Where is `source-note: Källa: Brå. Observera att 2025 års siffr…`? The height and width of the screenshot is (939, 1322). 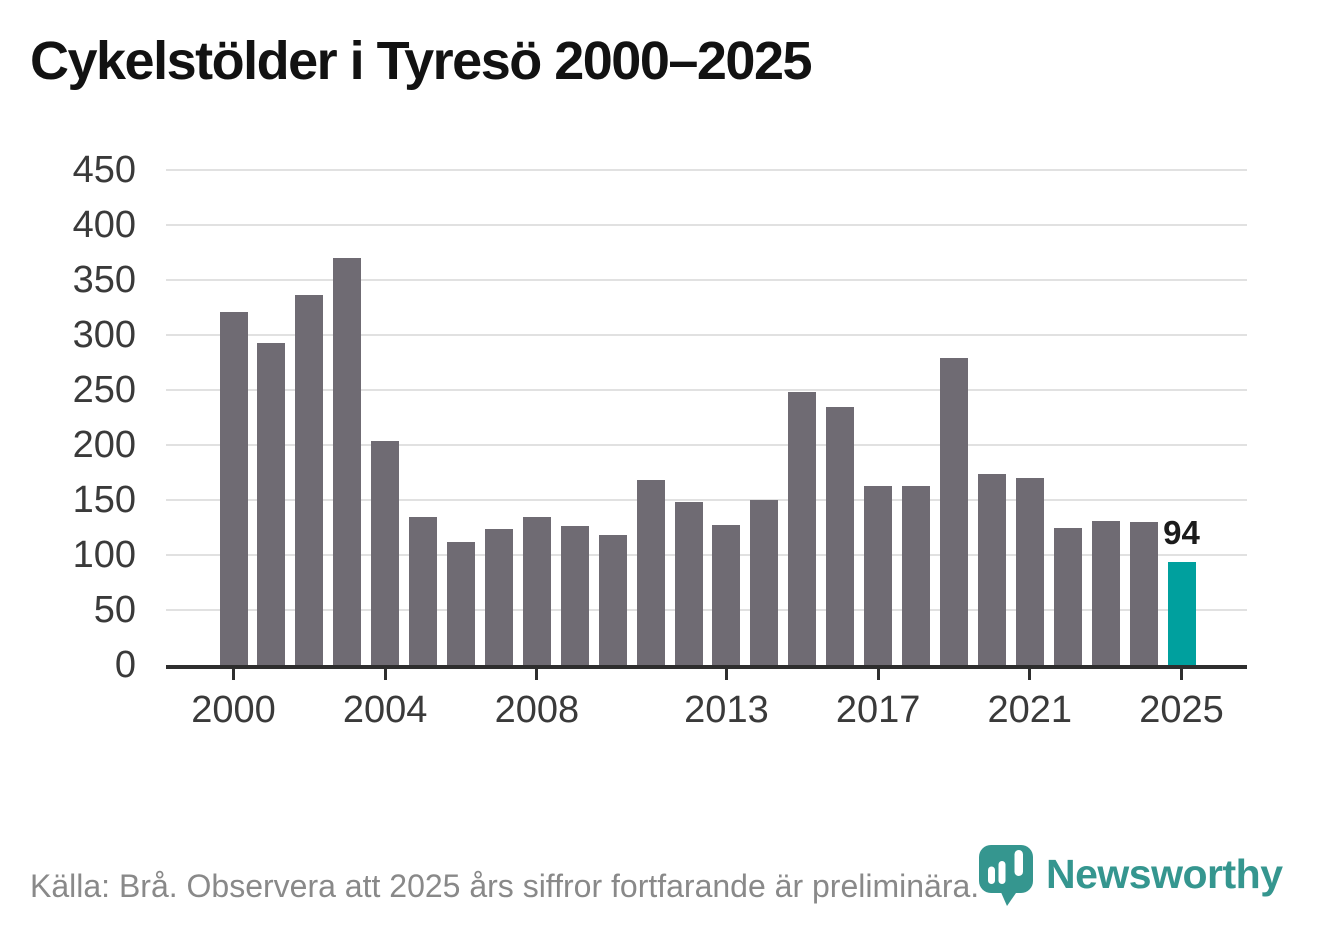
source-note: Källa: Brå. Observera att 2025 års siffr… is located at coordinates (505, 886).